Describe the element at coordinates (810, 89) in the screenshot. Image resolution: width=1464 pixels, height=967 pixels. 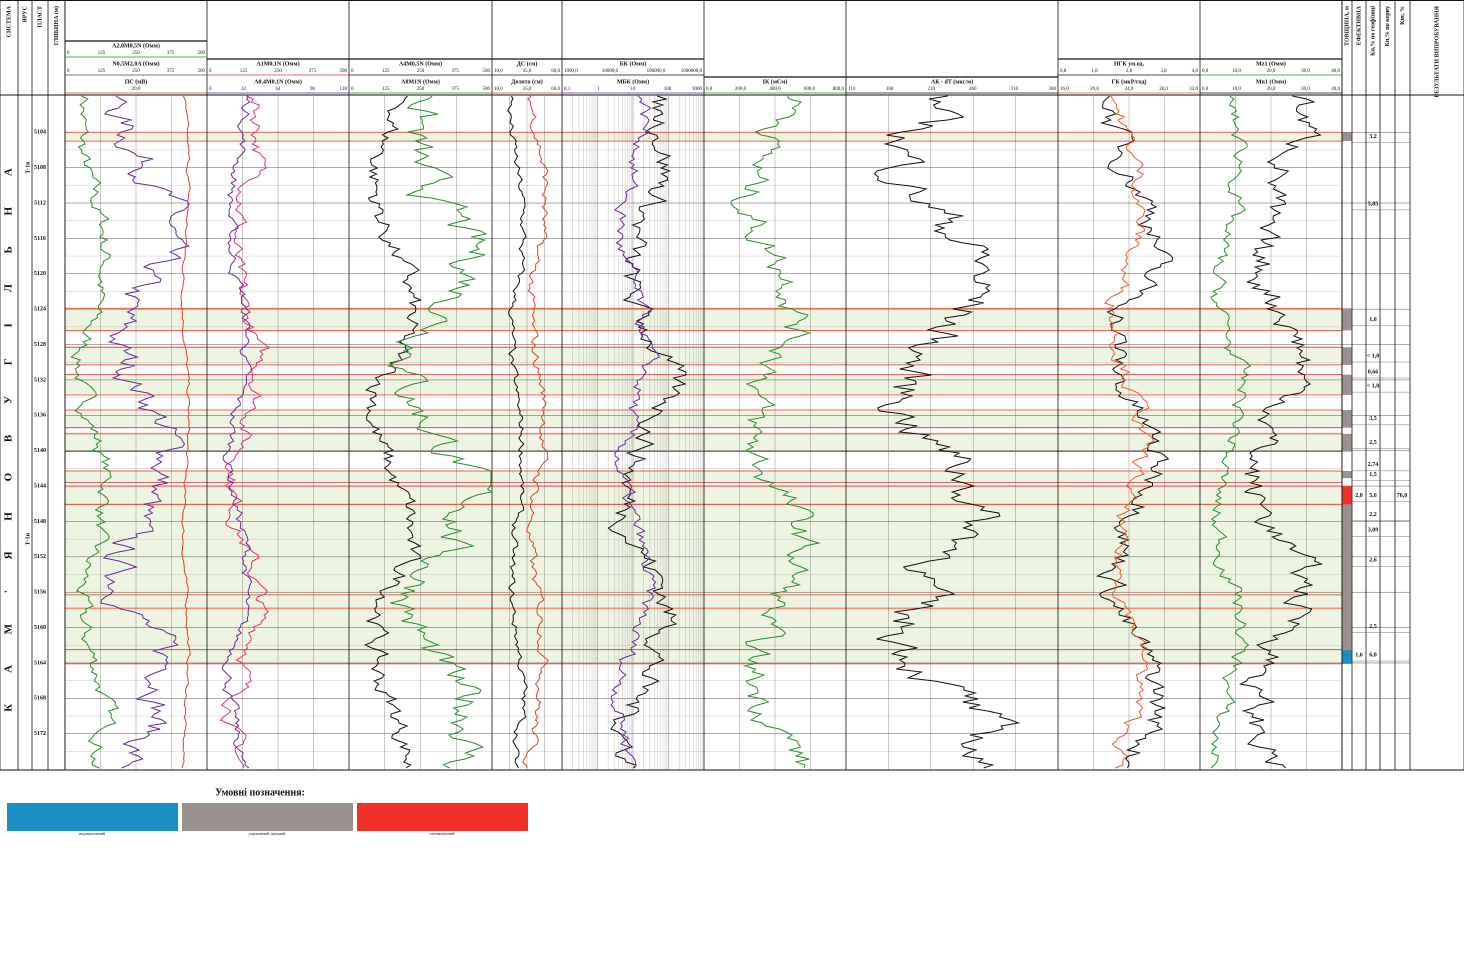
I see `scale-label: 600,0` at that location.